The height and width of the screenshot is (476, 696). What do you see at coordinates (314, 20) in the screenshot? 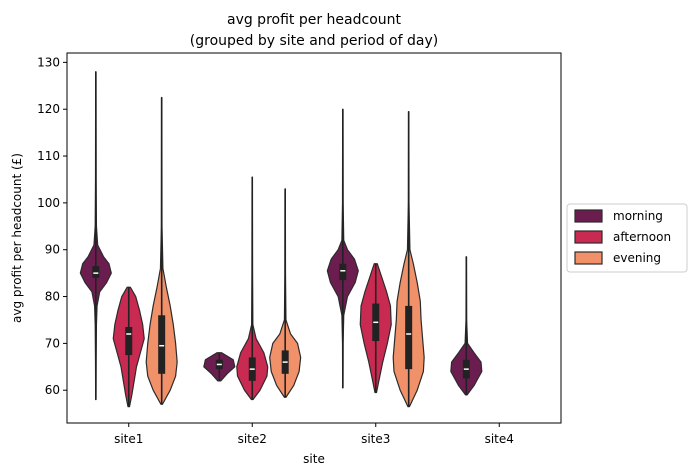
I see `chart-title-line1: avg profit per headcount` at bounding box center [314, 20].